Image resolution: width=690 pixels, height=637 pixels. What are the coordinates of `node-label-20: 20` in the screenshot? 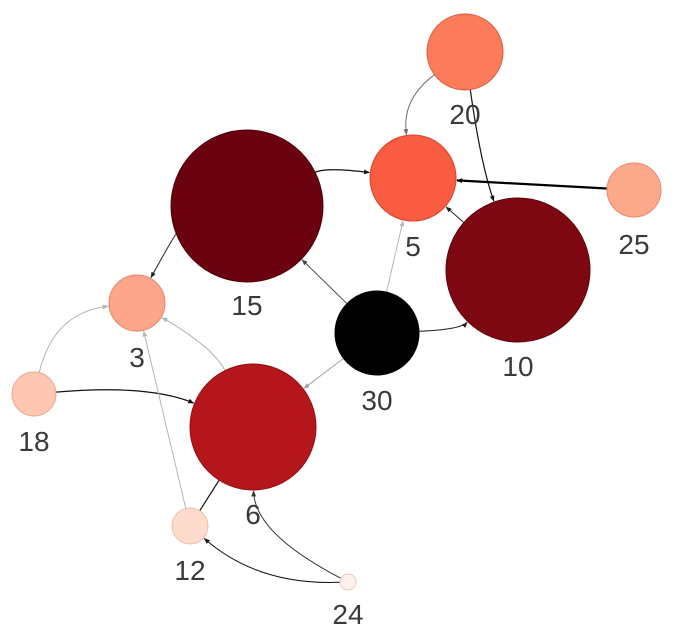 It's located at (464, 114).